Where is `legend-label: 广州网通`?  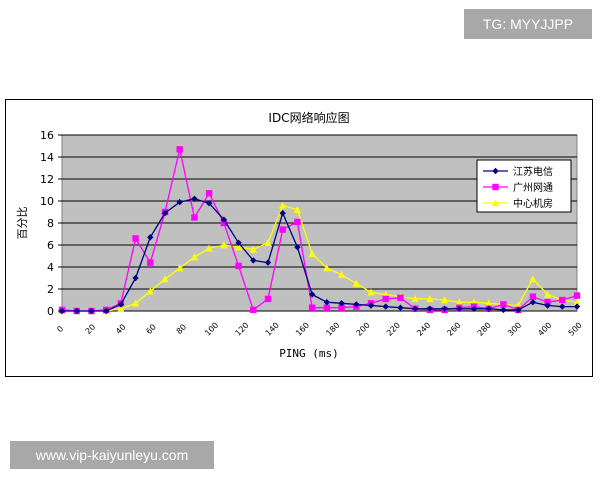
legend-label: 广州网通 is located at coordinates (533, 188).